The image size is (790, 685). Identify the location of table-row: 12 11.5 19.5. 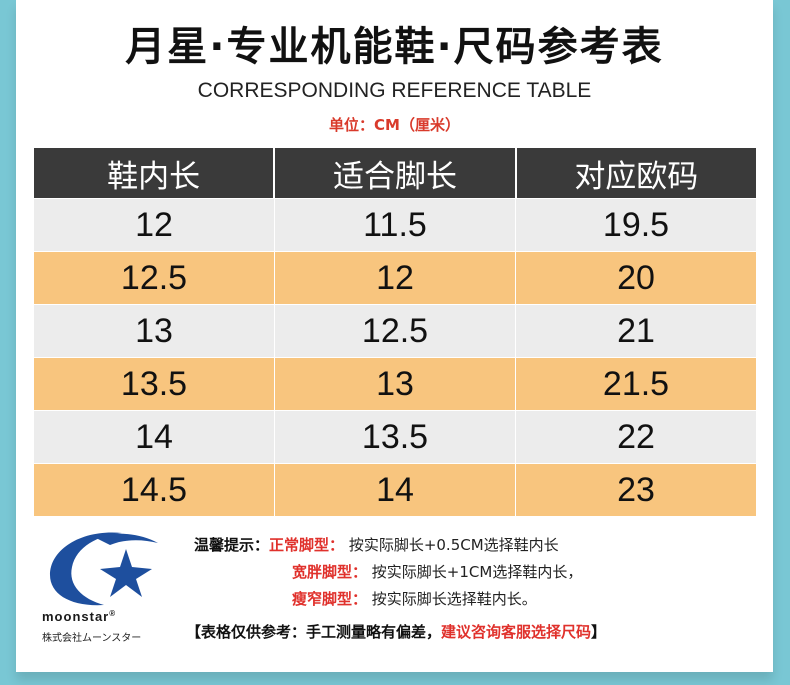
(395, 224).